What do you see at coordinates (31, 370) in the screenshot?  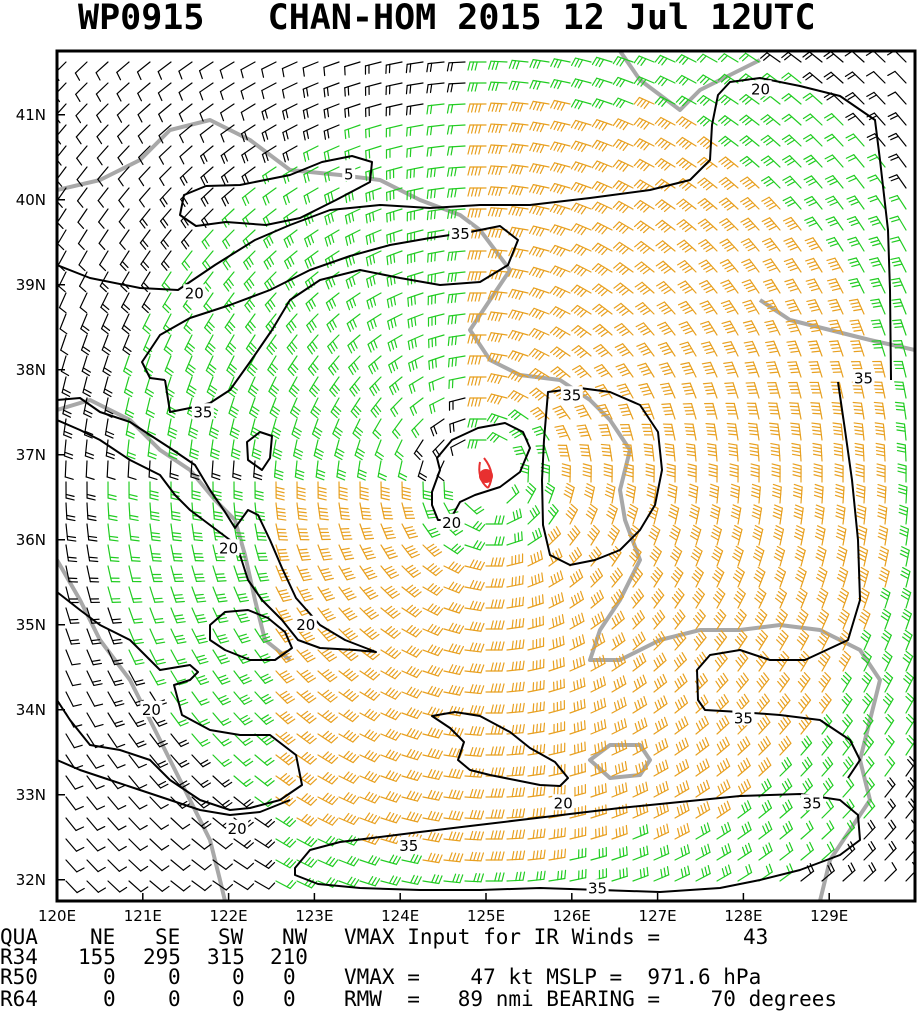 I see `y-tick-label: 38N` at bounding box center [31, 370].